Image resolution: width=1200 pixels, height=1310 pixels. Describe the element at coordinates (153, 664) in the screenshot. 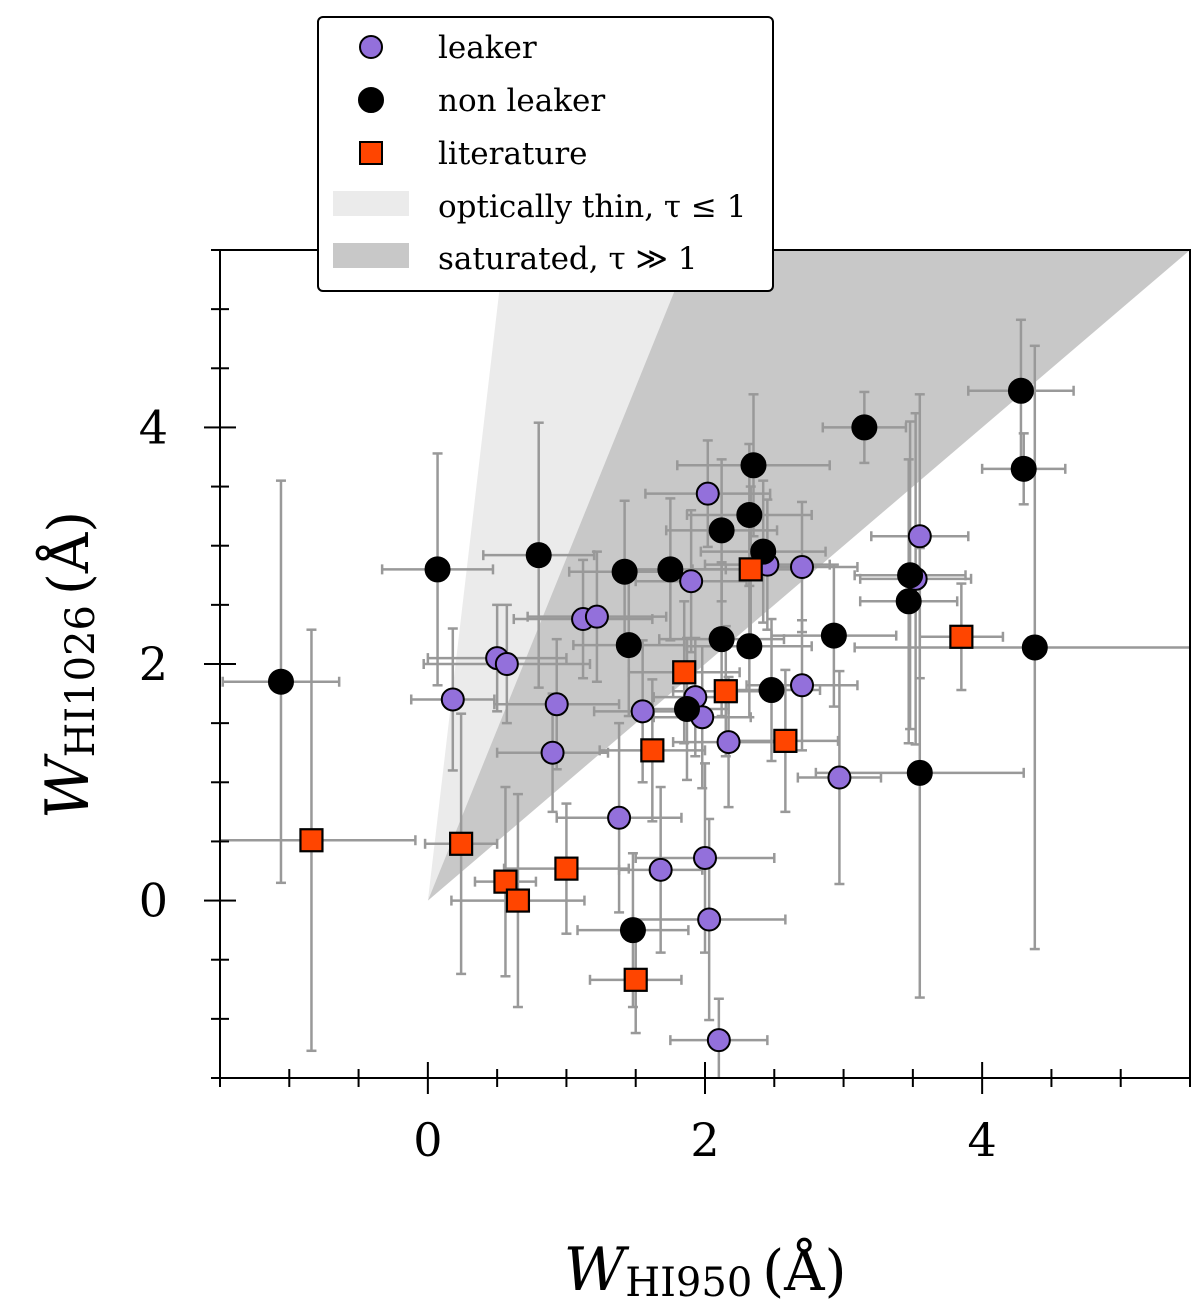

I see `y-tick-label: 2` at that location.